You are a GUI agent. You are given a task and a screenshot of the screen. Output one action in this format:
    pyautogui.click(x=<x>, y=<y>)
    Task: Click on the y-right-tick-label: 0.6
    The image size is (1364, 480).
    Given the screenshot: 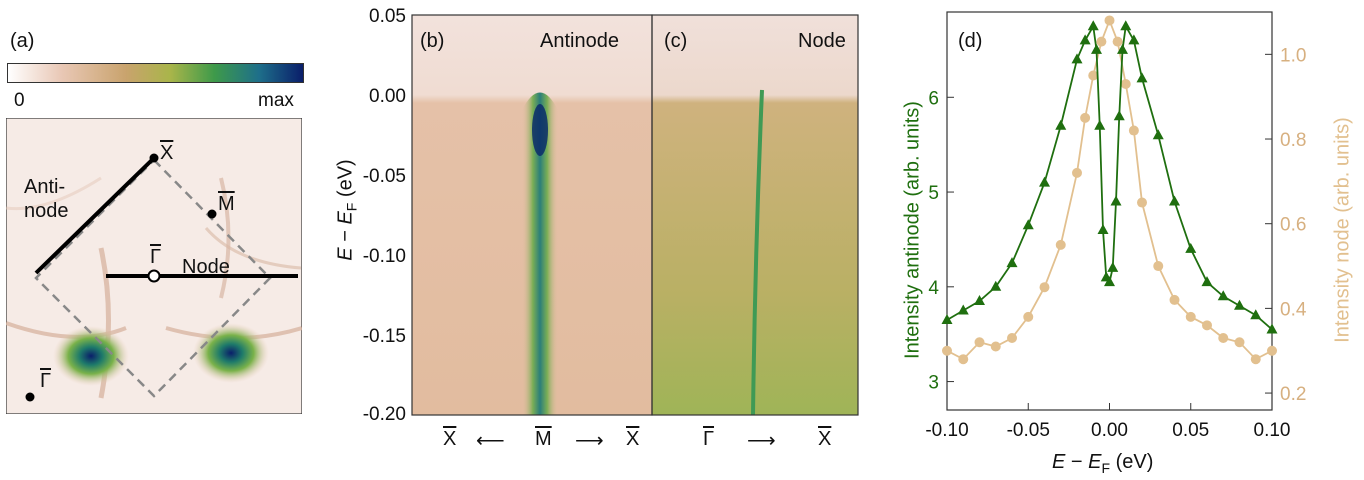 What is the action you would take?
    pyautogui.click(x=1293, y=225)
    